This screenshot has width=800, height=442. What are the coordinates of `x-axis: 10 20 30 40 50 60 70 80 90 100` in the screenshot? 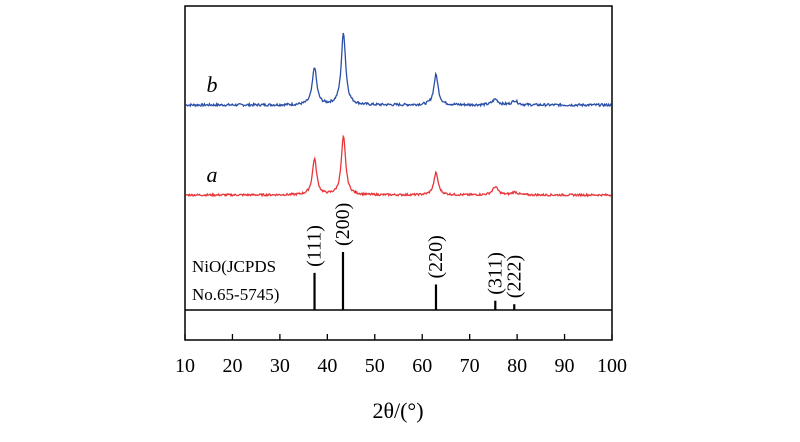 It's located at (401, 355).